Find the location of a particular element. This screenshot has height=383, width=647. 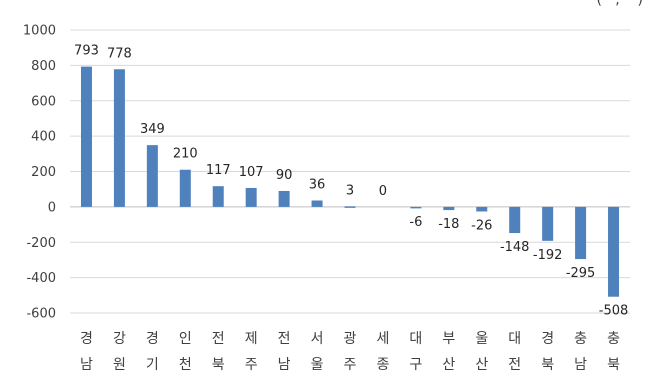

data-label: -148 is located at coordinates (515, 247).